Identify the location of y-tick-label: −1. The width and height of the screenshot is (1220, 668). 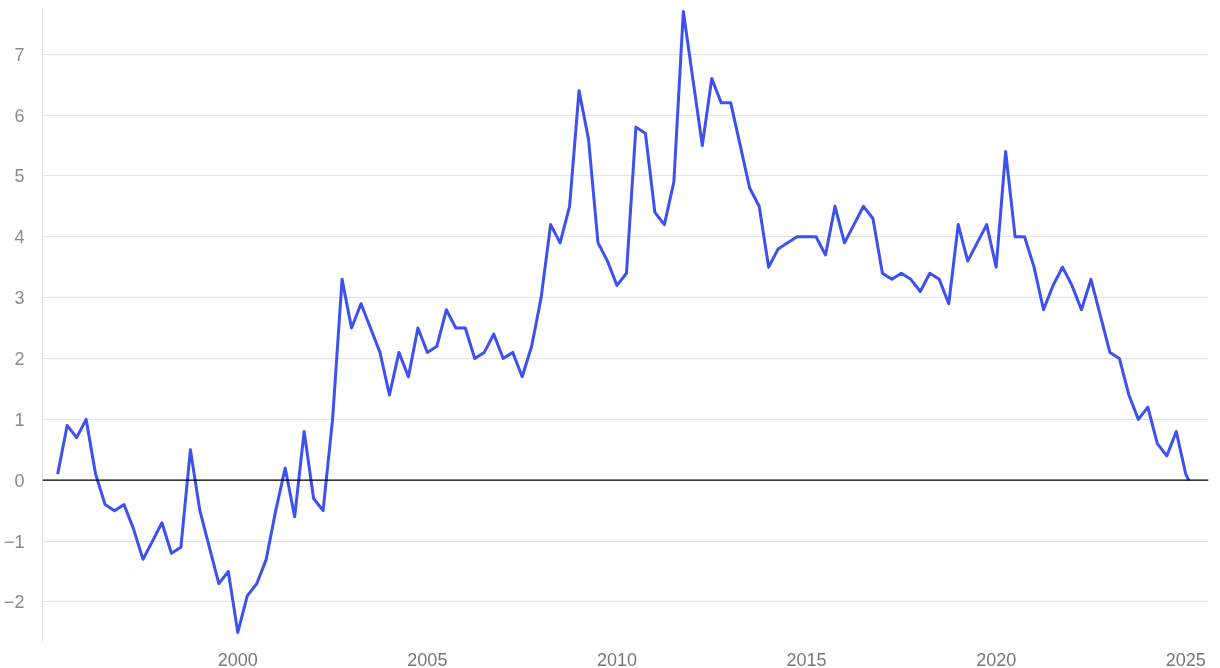
(14, 541).